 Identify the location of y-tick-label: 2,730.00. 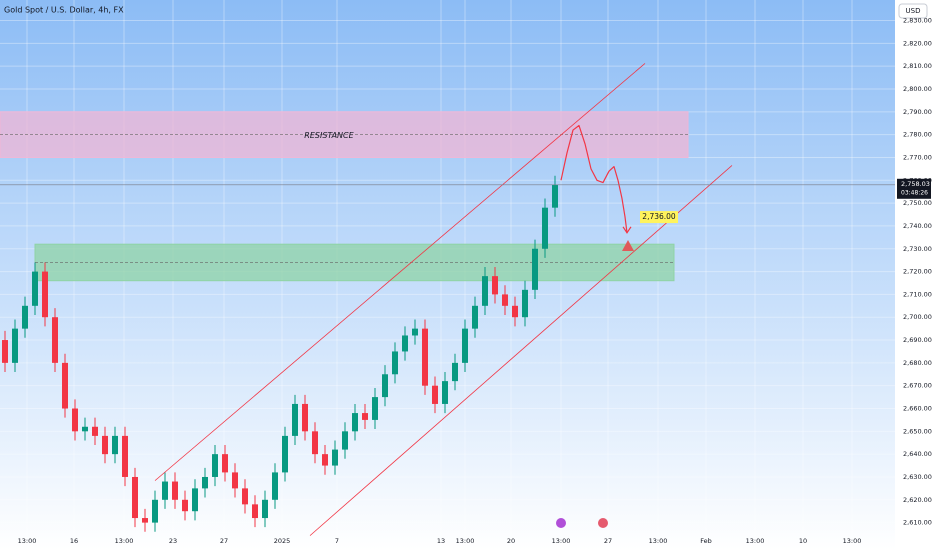
(917, 249).